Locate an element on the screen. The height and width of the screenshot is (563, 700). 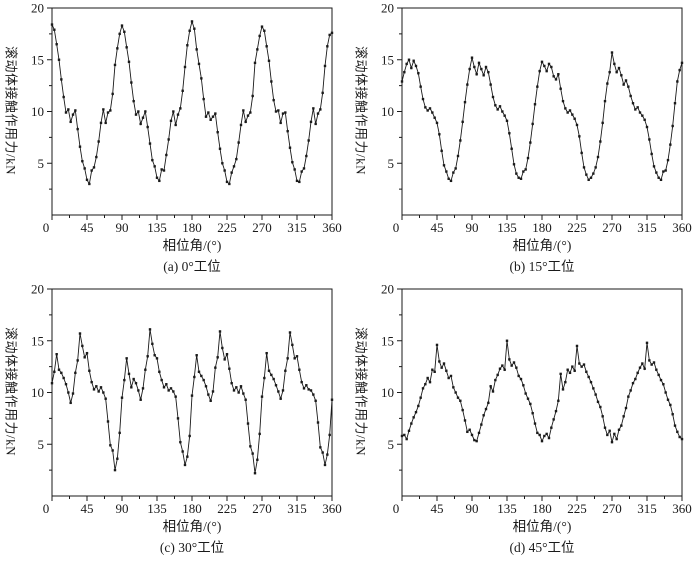
x-tick-label: 315 is located at coordinates (297, 508).